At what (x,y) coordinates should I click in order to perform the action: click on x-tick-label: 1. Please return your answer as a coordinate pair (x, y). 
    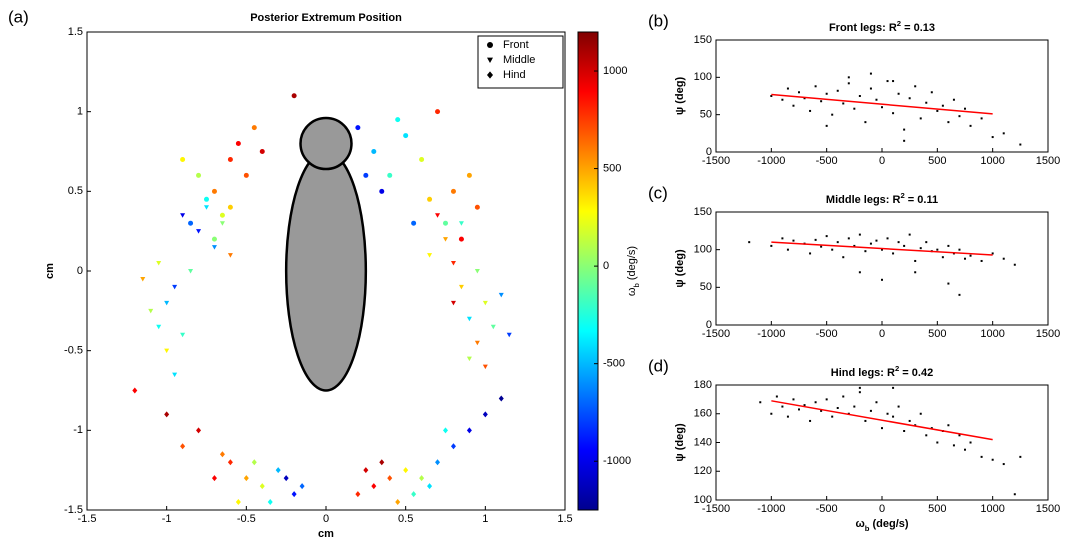
    Looking at the image, I should click on (485, 519).